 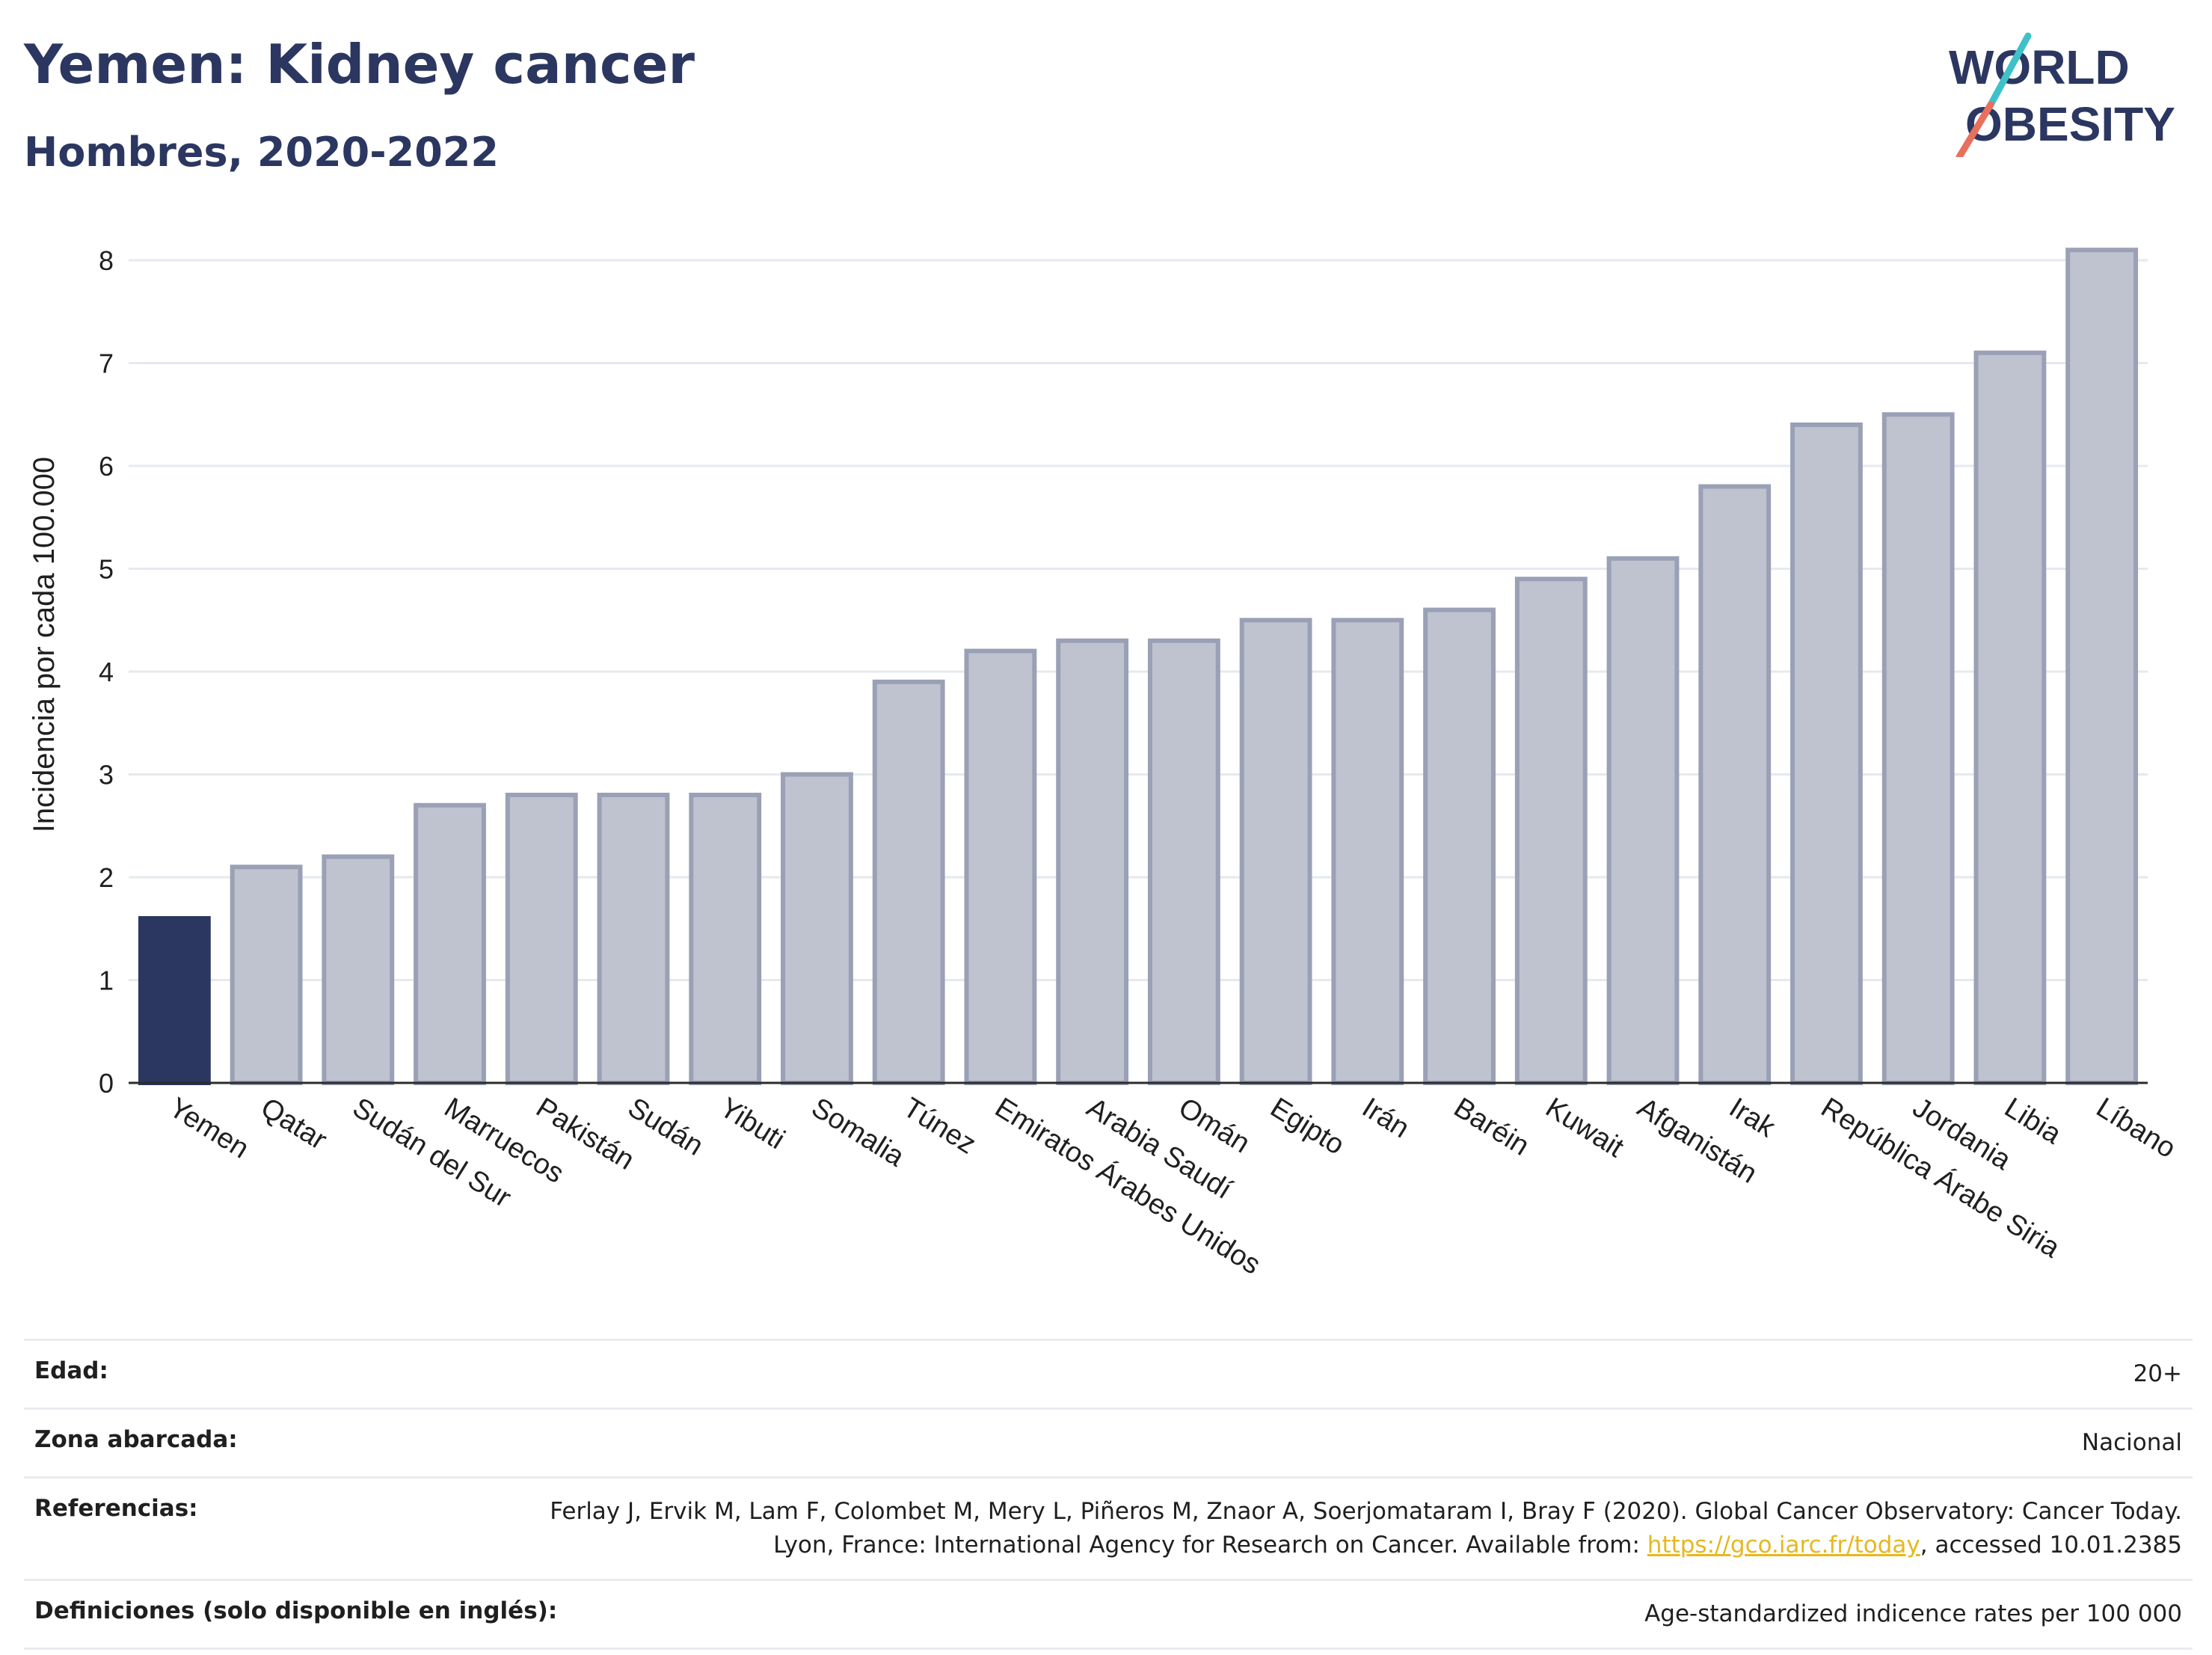 I want to click on x-tick-label: Somalia, so click(x=858, y=1132).